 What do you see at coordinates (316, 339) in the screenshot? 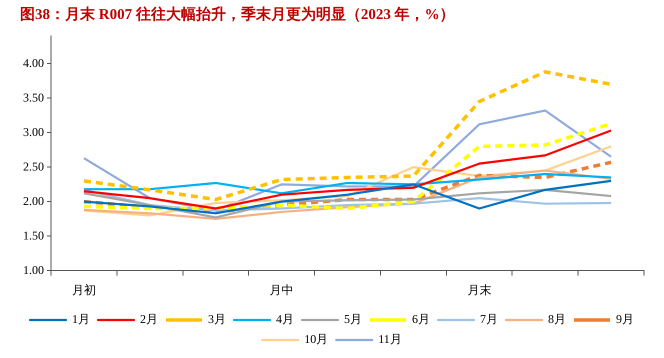
I see `legend-label: 10月` at bounding box center [316, 339].